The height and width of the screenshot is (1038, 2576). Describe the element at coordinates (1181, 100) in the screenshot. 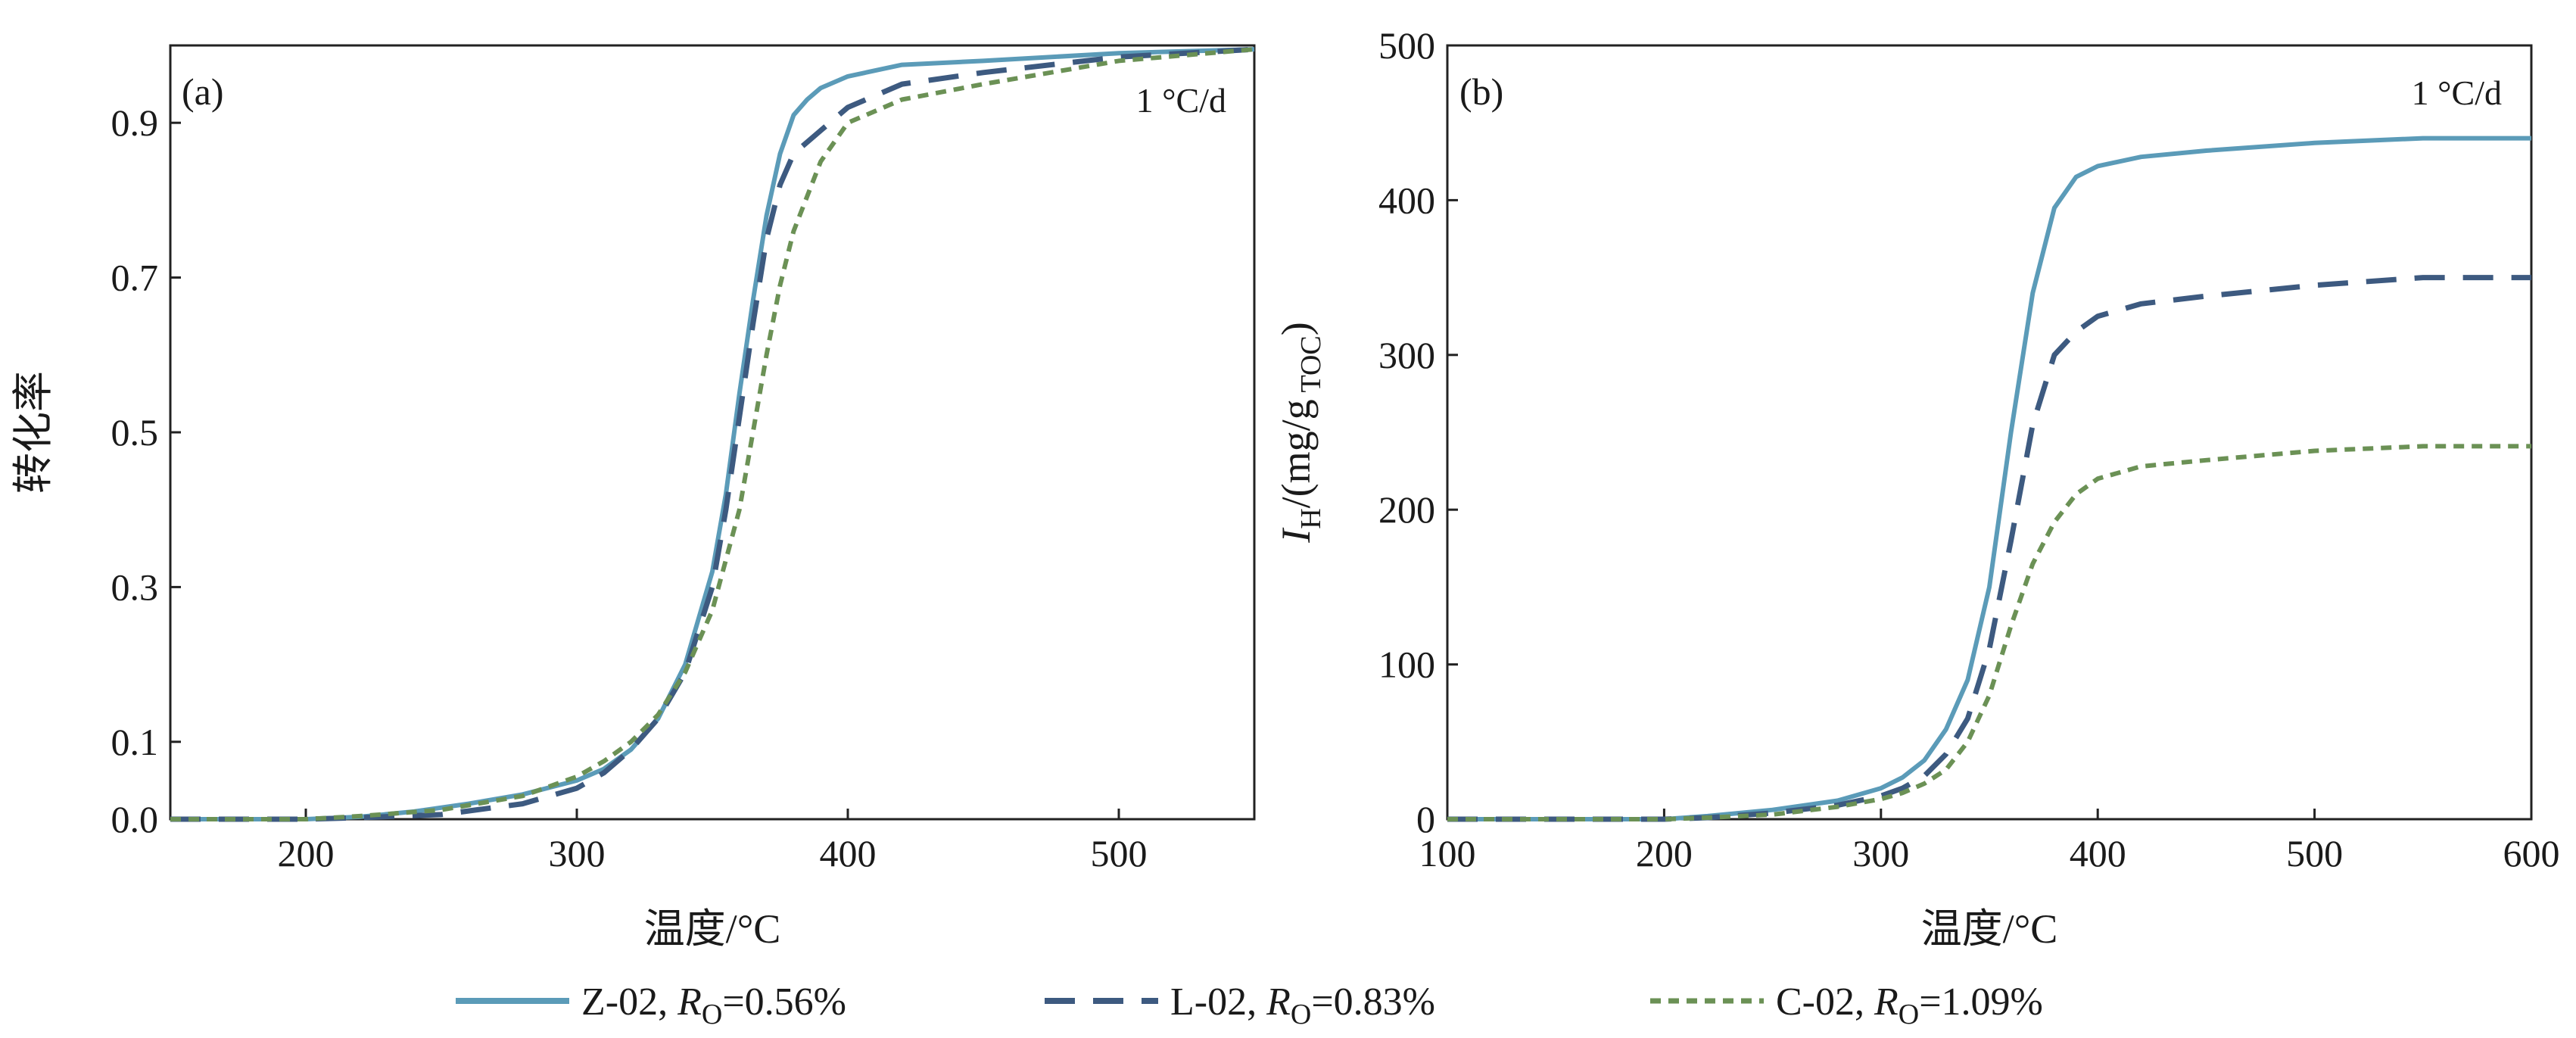

I see `panel-a-rate-annotation: 1 °C/d` at that location.